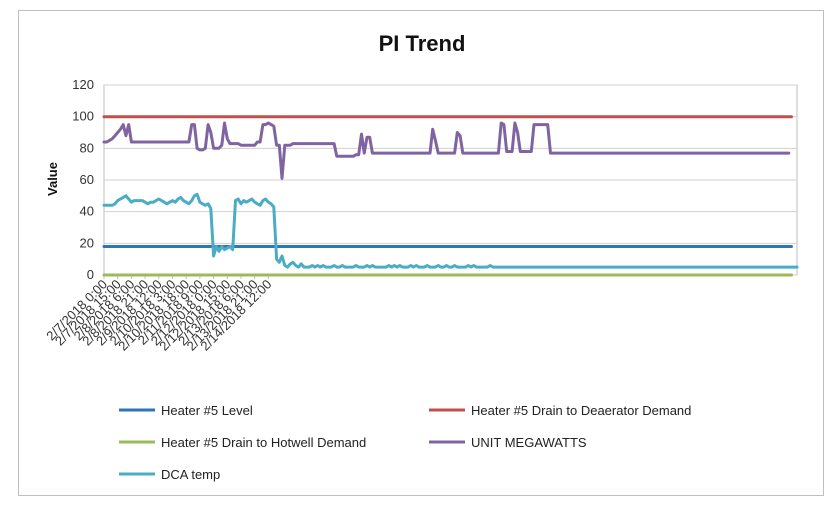 The height and width of the screenshot is (515, 834). Describe the element at coordinates (87, 242) in the screenshot. I see `y-tick-label: 20` at that location.